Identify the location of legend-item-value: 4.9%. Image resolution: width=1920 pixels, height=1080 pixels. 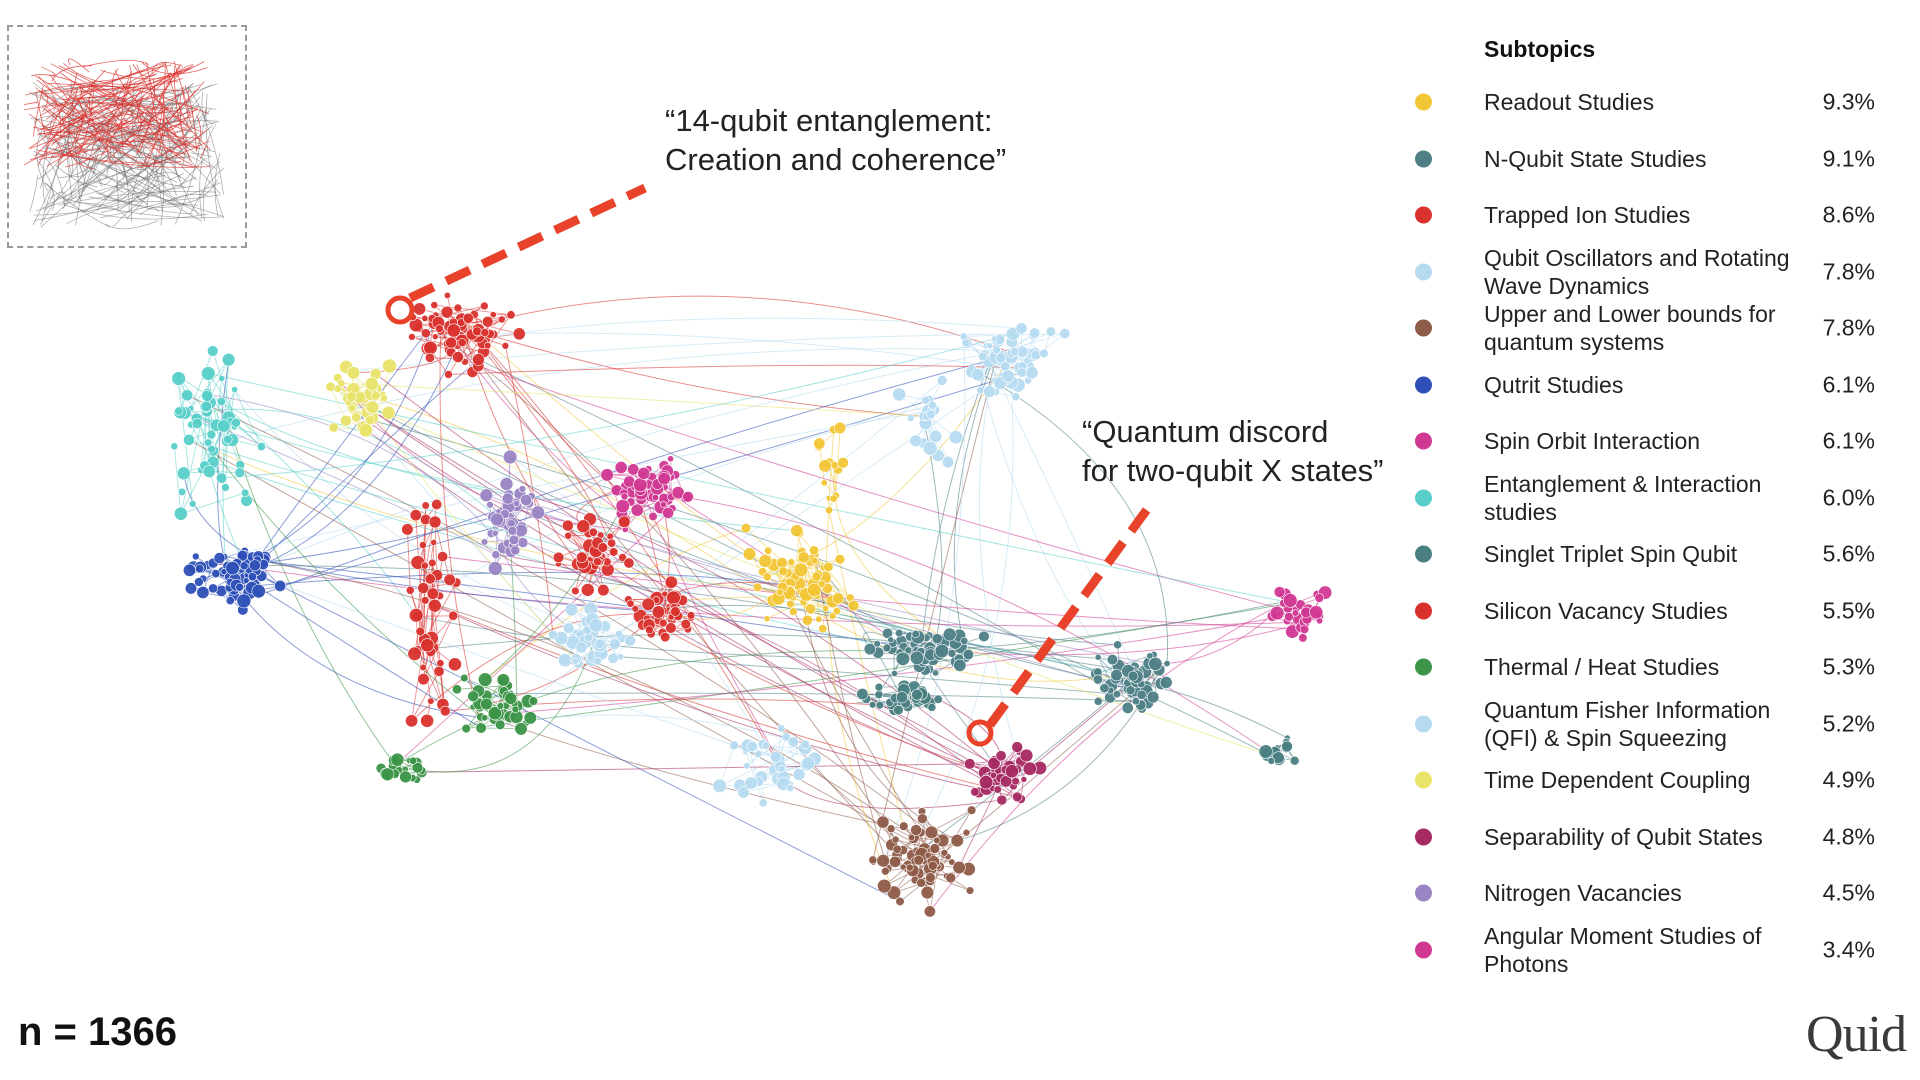
(1848, 779).